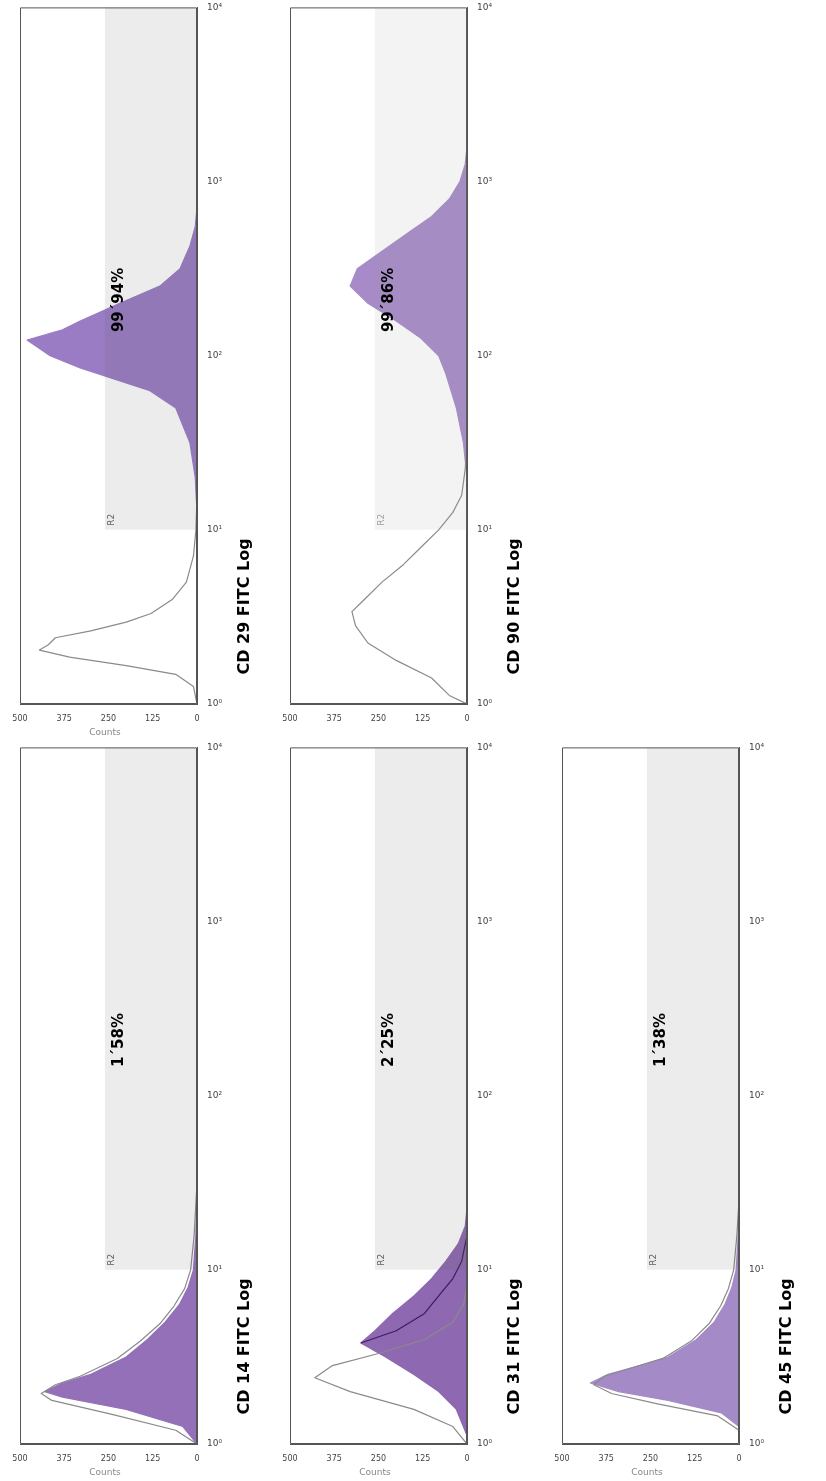 The image size is (826, 1481). What do you see at coordinates (514, 606) in the screenshot?
I see `y-axis-title: CD 90 FITC Log` at bounding box center [514, 606].